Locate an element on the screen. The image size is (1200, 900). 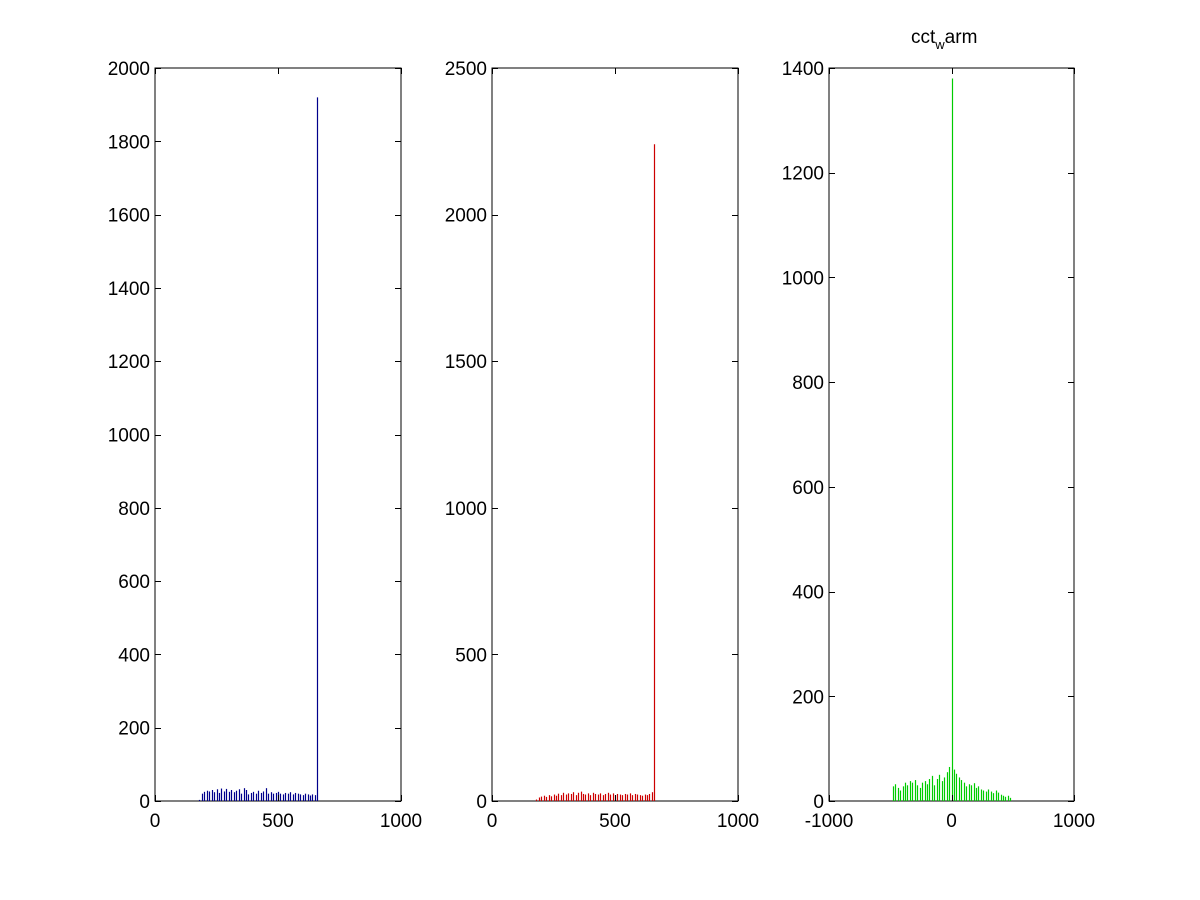
chart-title-3: cctwarm is located at coordinates (944, 39).